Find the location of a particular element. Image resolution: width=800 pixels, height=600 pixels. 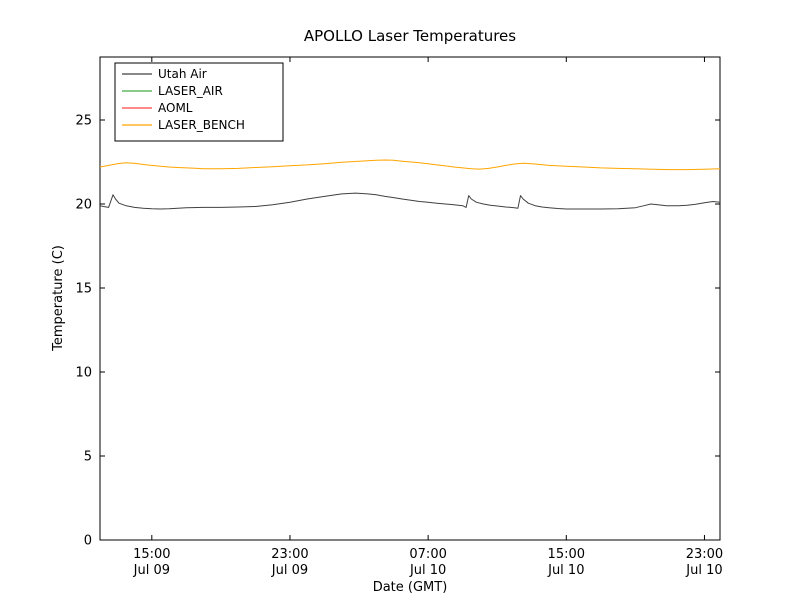

y-tick-label: 25 is located at coordinates (83, 121).